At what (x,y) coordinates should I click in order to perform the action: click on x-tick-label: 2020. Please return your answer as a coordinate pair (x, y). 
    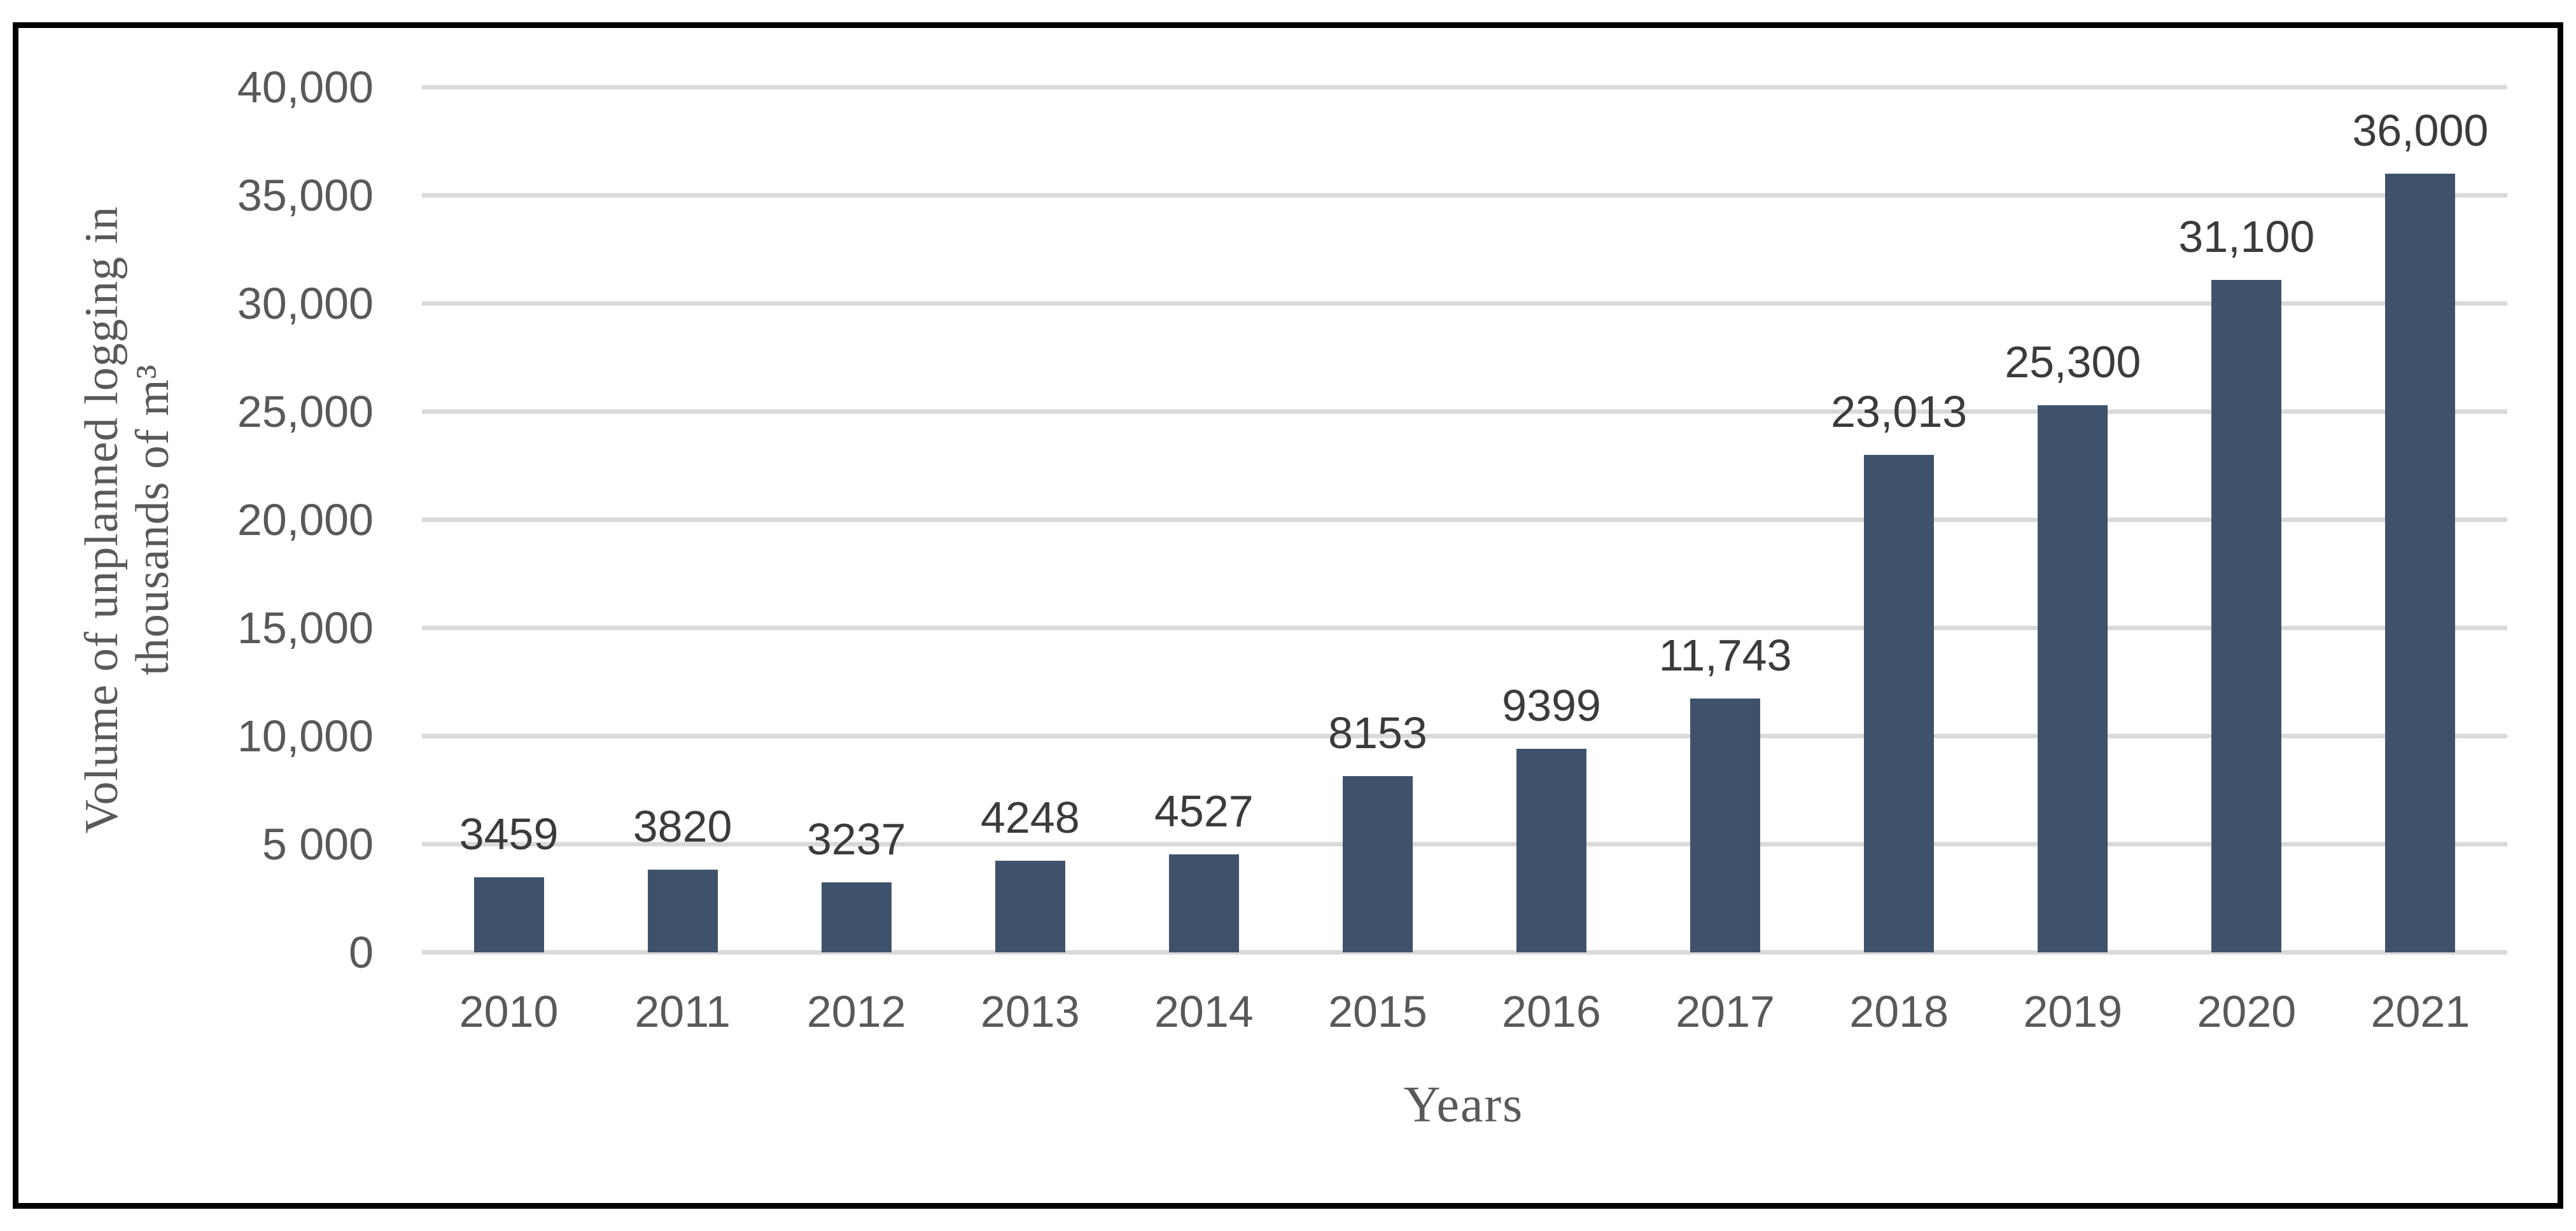
    Looking at the image, I should click on (2247, 1011).